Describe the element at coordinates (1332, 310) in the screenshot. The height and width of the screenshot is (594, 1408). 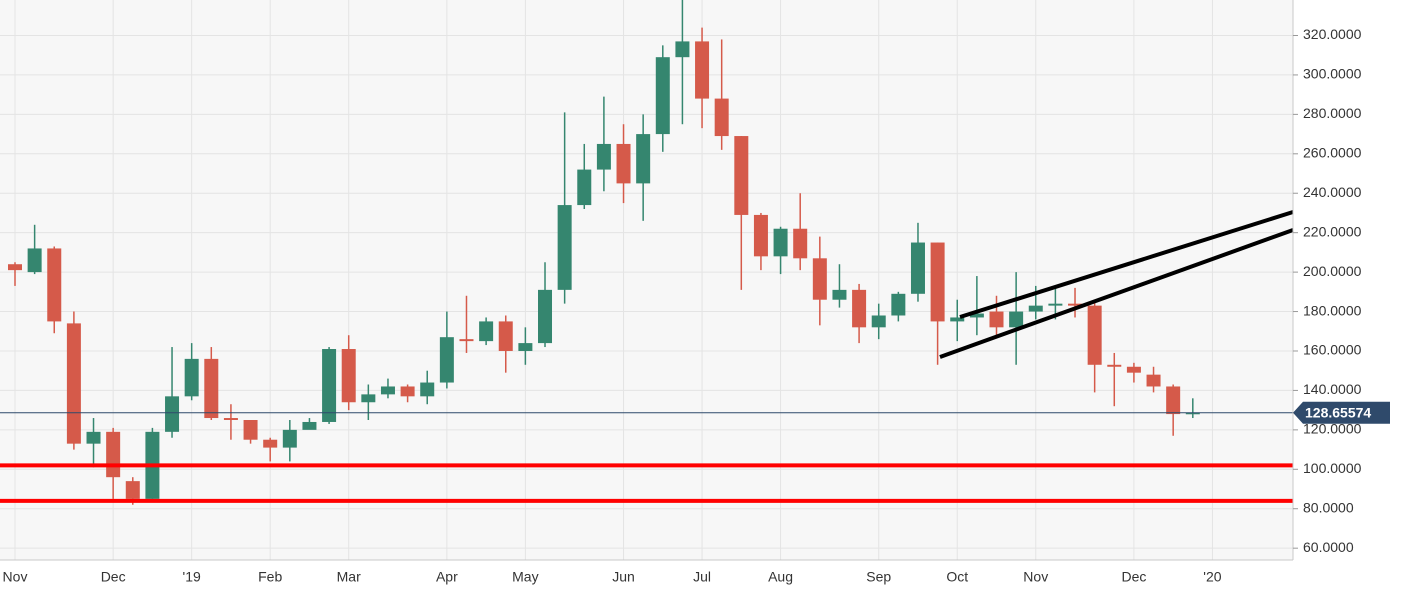
I see `y-tick-label: 180.0000` at that location.